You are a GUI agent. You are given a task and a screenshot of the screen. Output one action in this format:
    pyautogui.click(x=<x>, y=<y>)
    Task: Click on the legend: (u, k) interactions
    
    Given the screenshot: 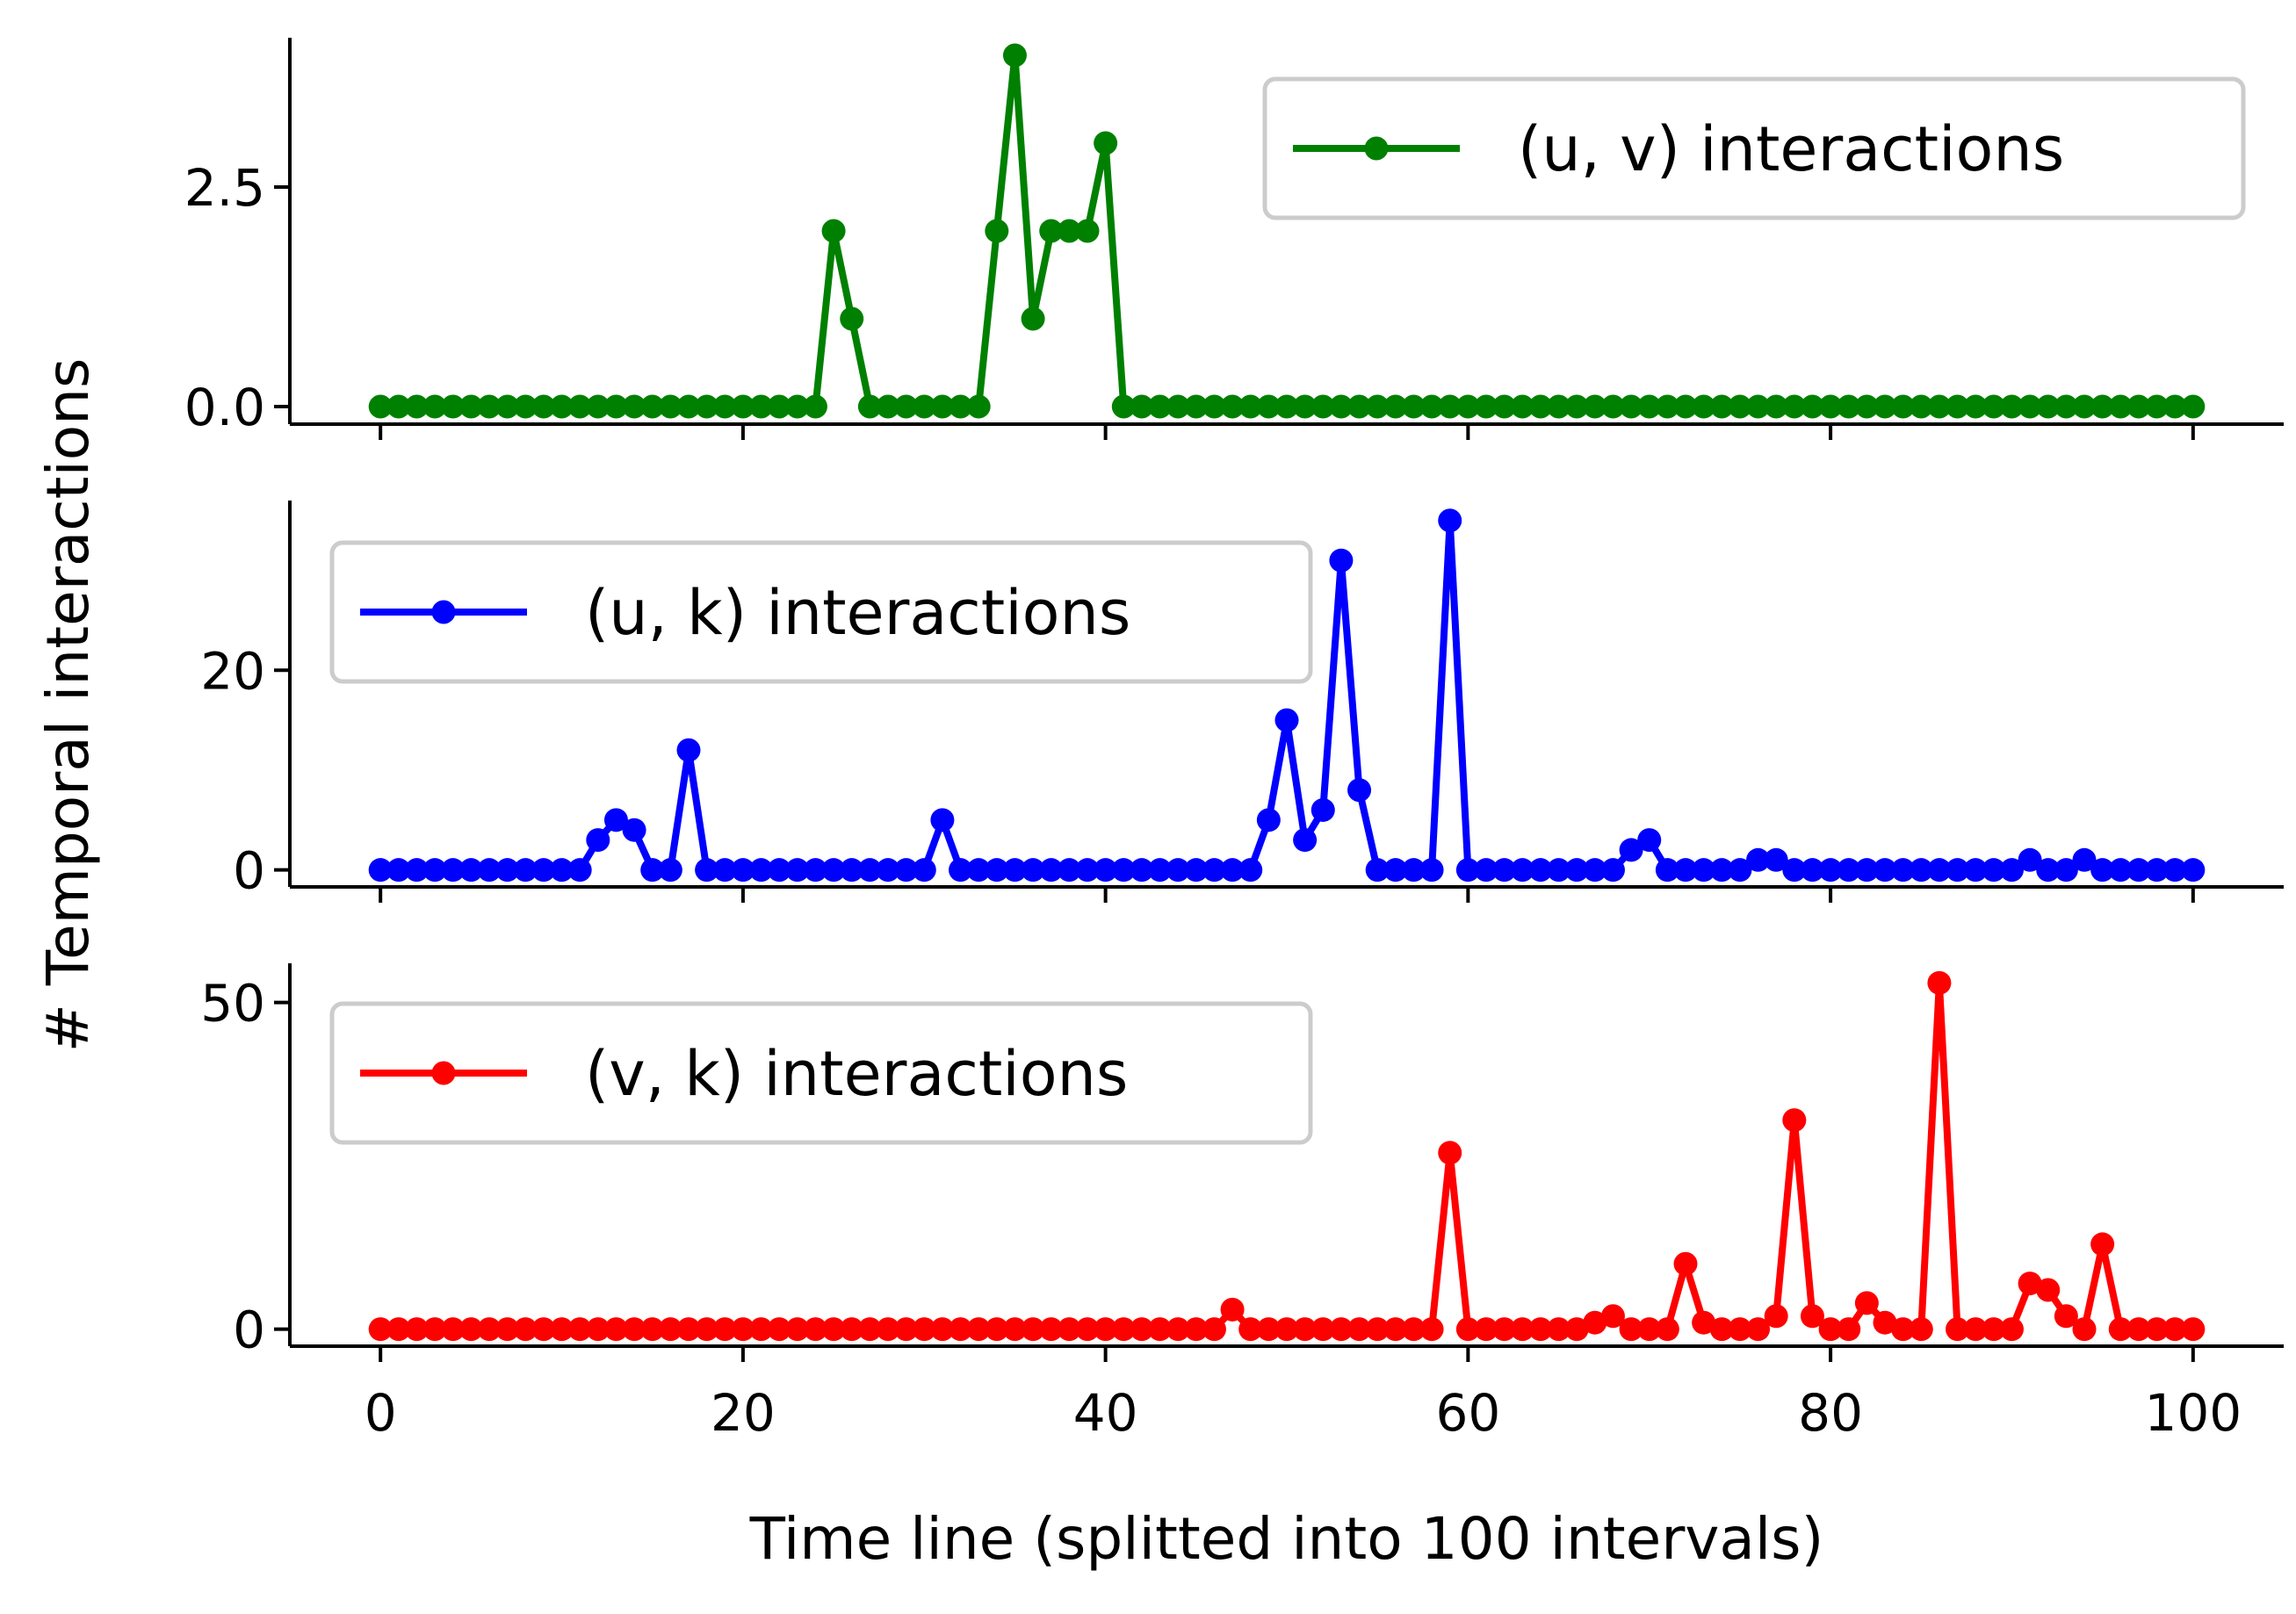 What is the action you would take?
    pyautogui.click(x=821, y=612)
    